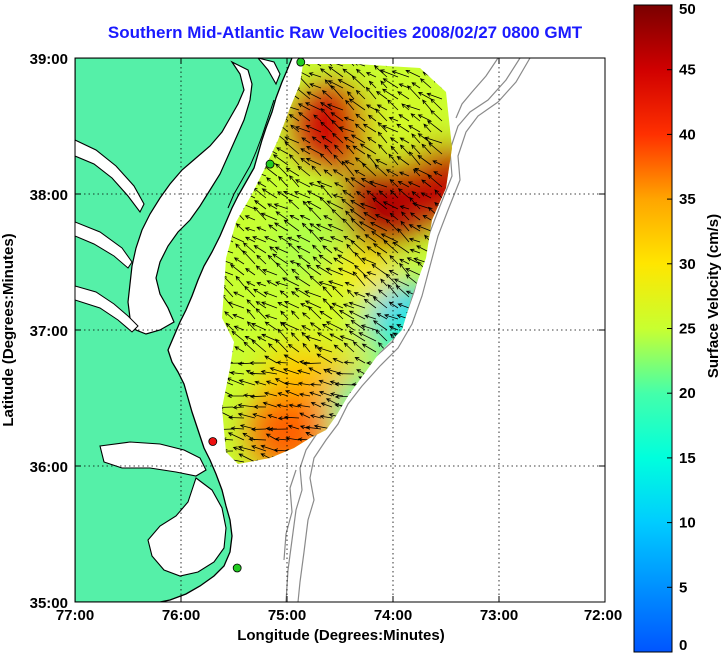 This screenshot has width=724, height=659. I want to click on pamlico-sound, so click(187, 527).